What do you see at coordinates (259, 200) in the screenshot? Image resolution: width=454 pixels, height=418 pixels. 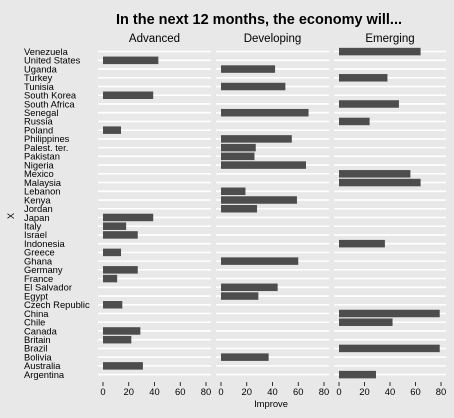 I see `bar-developing-kenya` at bounding box center [259, 200].